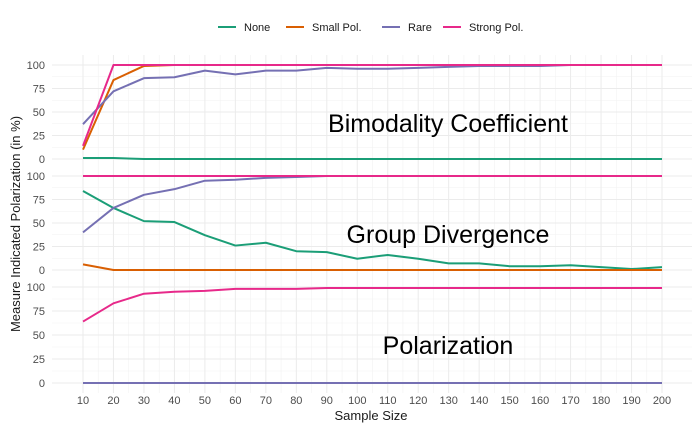 The height and width of the screenshot is (432, 700). Describe the element at coordinates (235, 401) in the screenshot. I see `x-tick-label: 60` at that location.